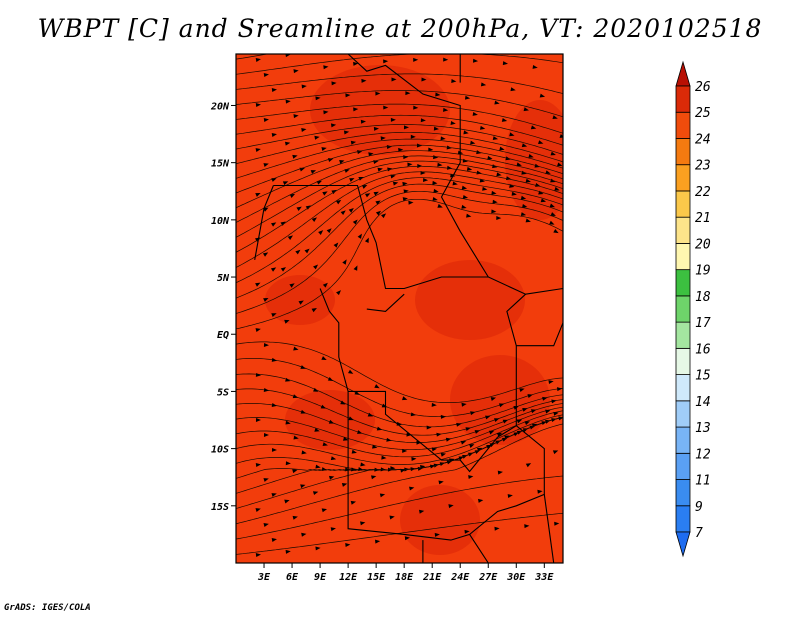 The height and width of the screenshot is (618, 800). Describe the element at coordinates (348, 577) in the screenshot. I see `lon-tick-label: 12E` at that location.